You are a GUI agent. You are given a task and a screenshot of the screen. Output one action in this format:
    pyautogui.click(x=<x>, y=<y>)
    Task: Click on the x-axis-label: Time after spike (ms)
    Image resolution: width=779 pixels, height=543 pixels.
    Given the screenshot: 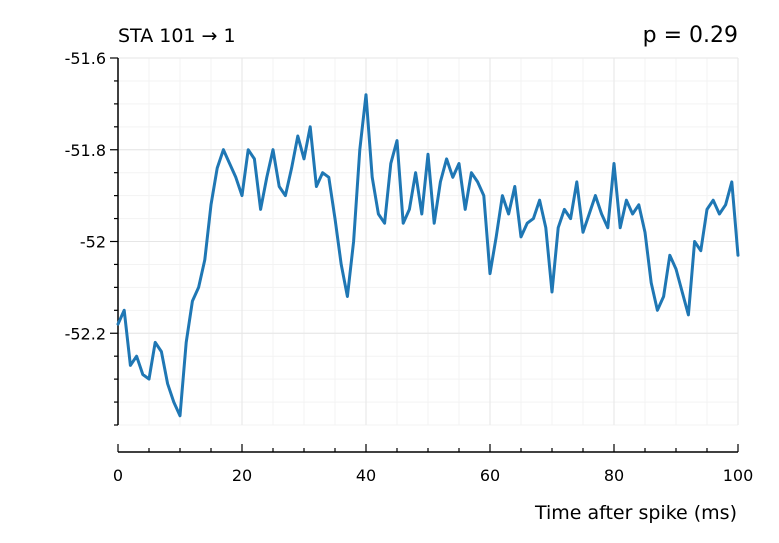 What is the action you would take?
    pyautogui.click(x=635, y=513)
    